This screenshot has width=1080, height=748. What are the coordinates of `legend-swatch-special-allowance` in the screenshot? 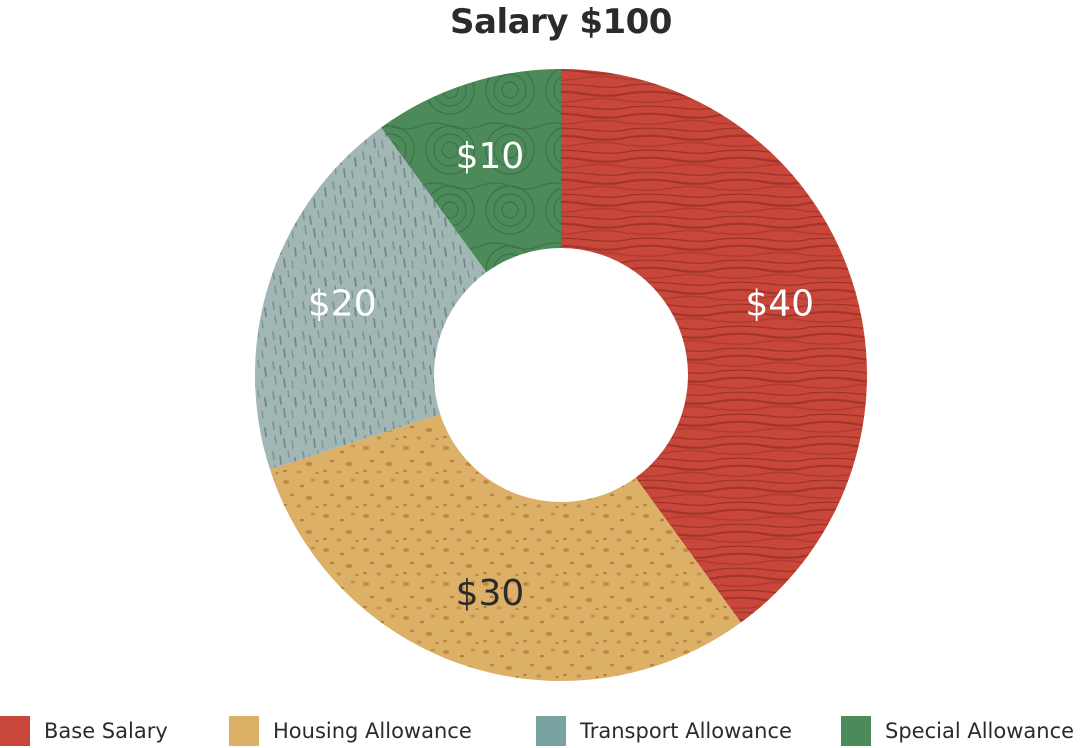 It's located at (856, 731).